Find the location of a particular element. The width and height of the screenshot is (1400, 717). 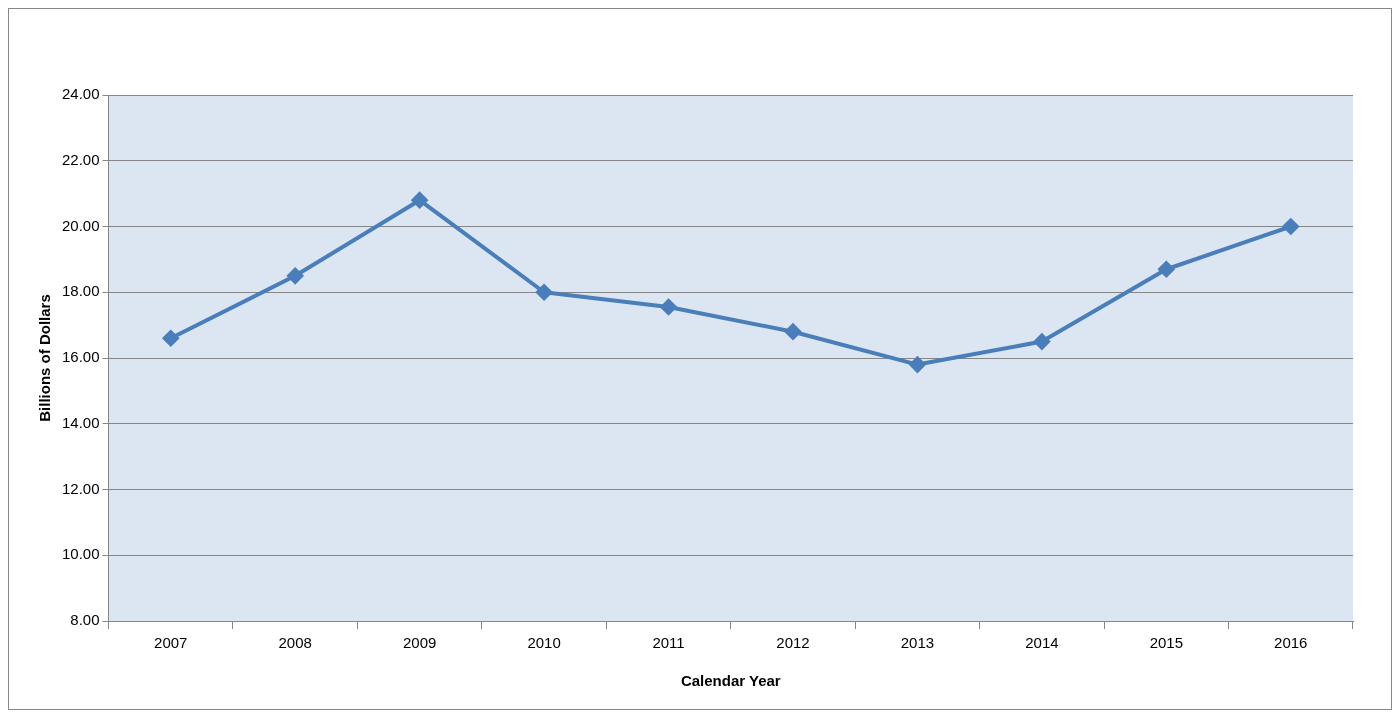

x-tick-label: 2013 is located at coordinates (917, 643).